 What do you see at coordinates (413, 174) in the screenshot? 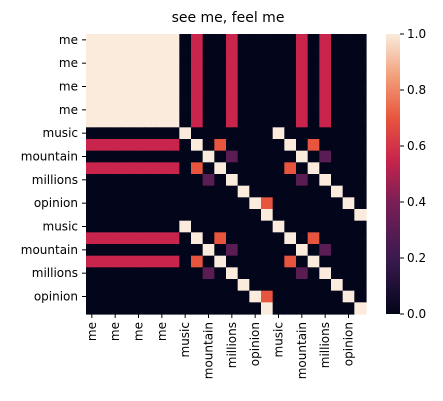
I see `colorbar-tick-labels: 0.0 0.2 0.4 0.6 0.8 1.0` at bounding box center [413, 174].